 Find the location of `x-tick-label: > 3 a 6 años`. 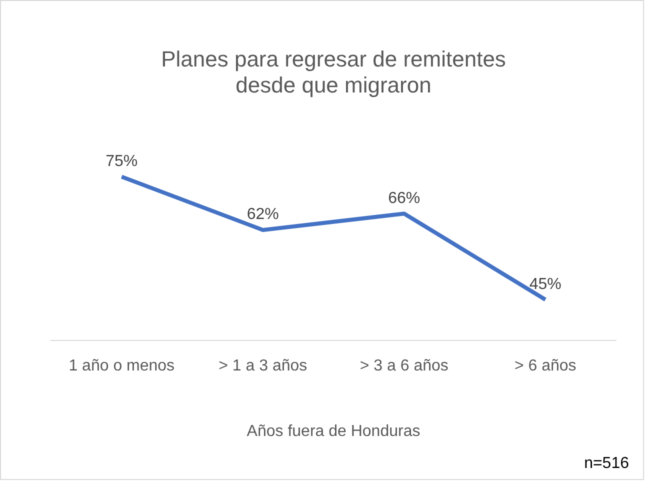

x-tick-label: > 3 a 6 años is located at coordinates (404, 366).